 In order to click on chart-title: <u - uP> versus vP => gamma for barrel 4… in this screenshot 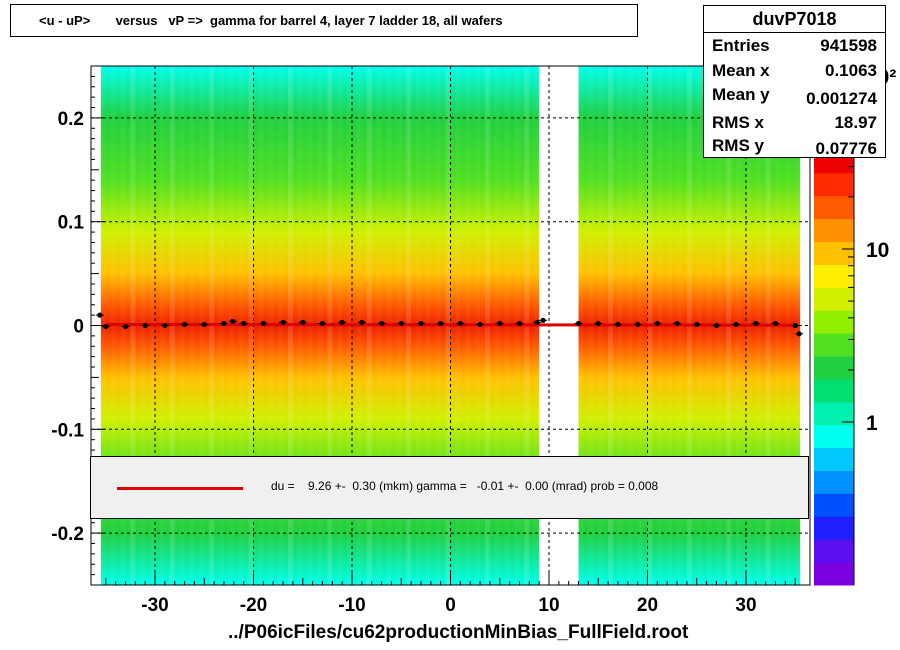, I will do `click(324, 20)`.